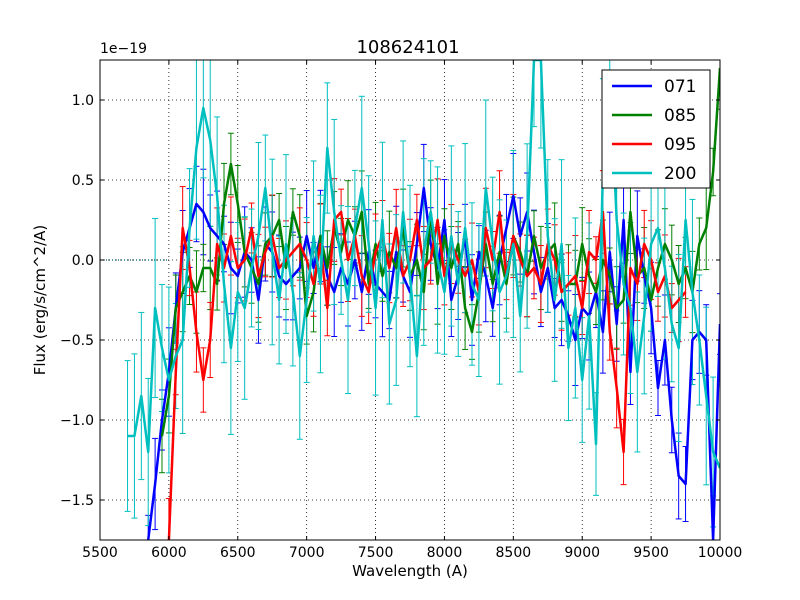 The image size is (800, 600). What do you see at coordinates (514, 553) in the screenshot?
I see `x-tick-label: 8500` at bounding box center [514, 553].